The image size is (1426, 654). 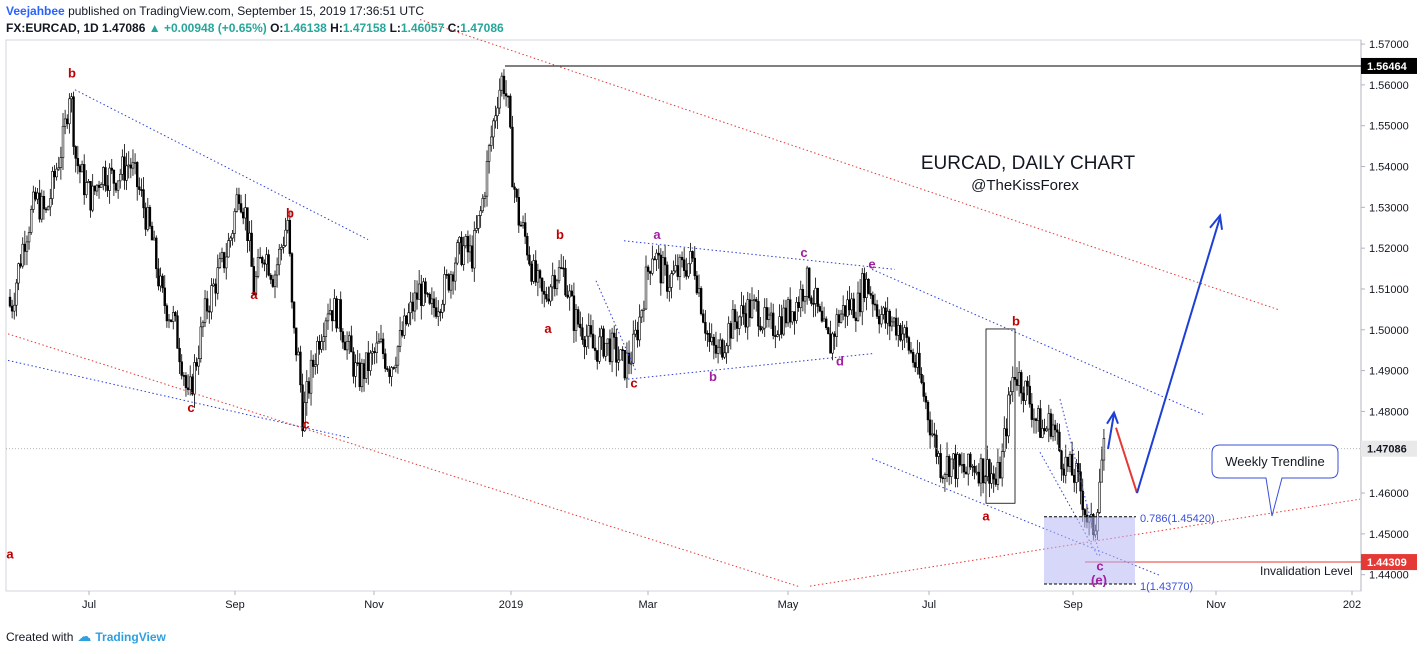 I want to click on wave-label: b, so click(x=72, y=72).